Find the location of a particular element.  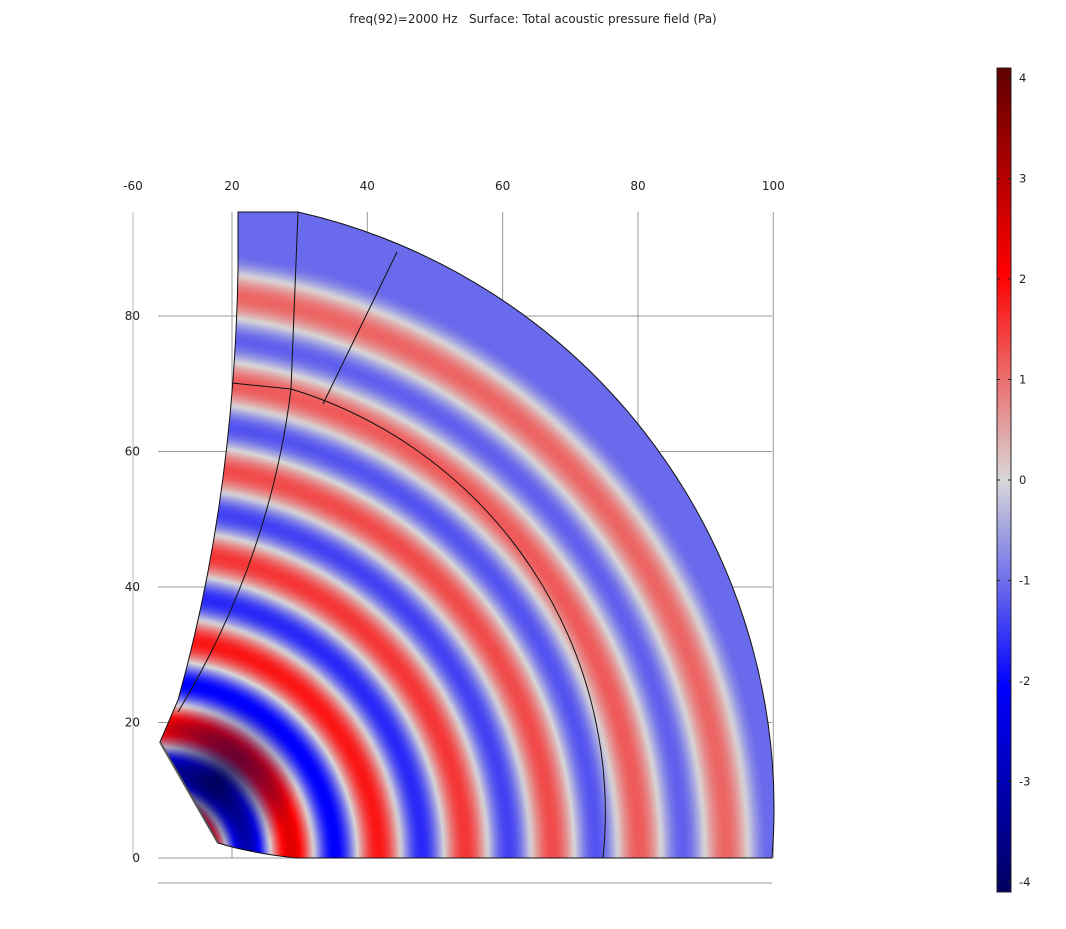

x-tick-label: 80 is located at coordinates (637, 186).